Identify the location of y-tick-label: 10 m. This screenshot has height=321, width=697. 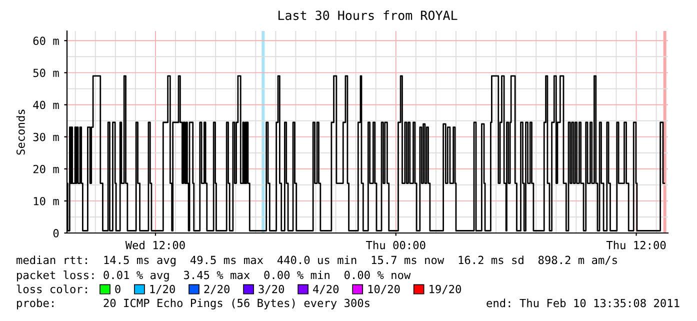
(46, 201).